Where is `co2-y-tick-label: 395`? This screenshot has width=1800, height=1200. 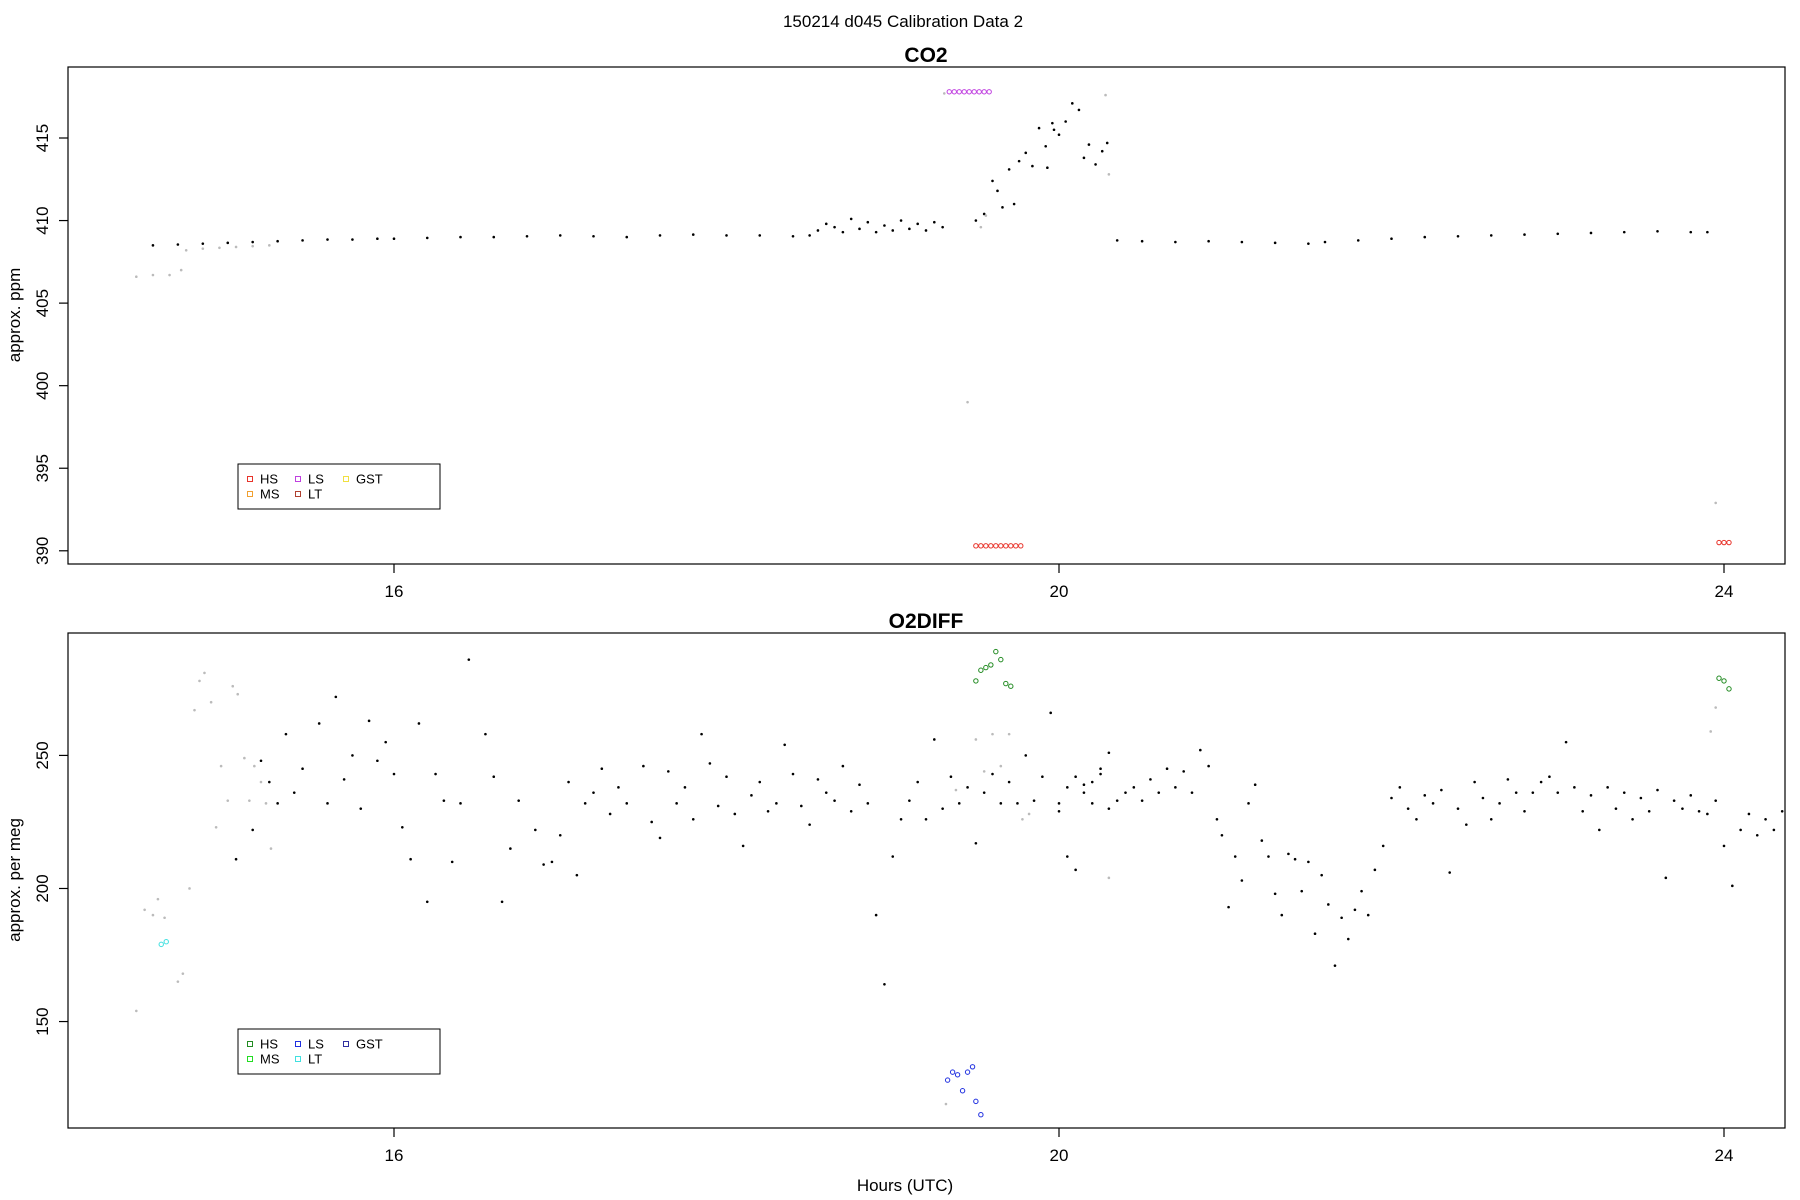 co2-y-tick-label: 395 is located at coordinates (42, 468).